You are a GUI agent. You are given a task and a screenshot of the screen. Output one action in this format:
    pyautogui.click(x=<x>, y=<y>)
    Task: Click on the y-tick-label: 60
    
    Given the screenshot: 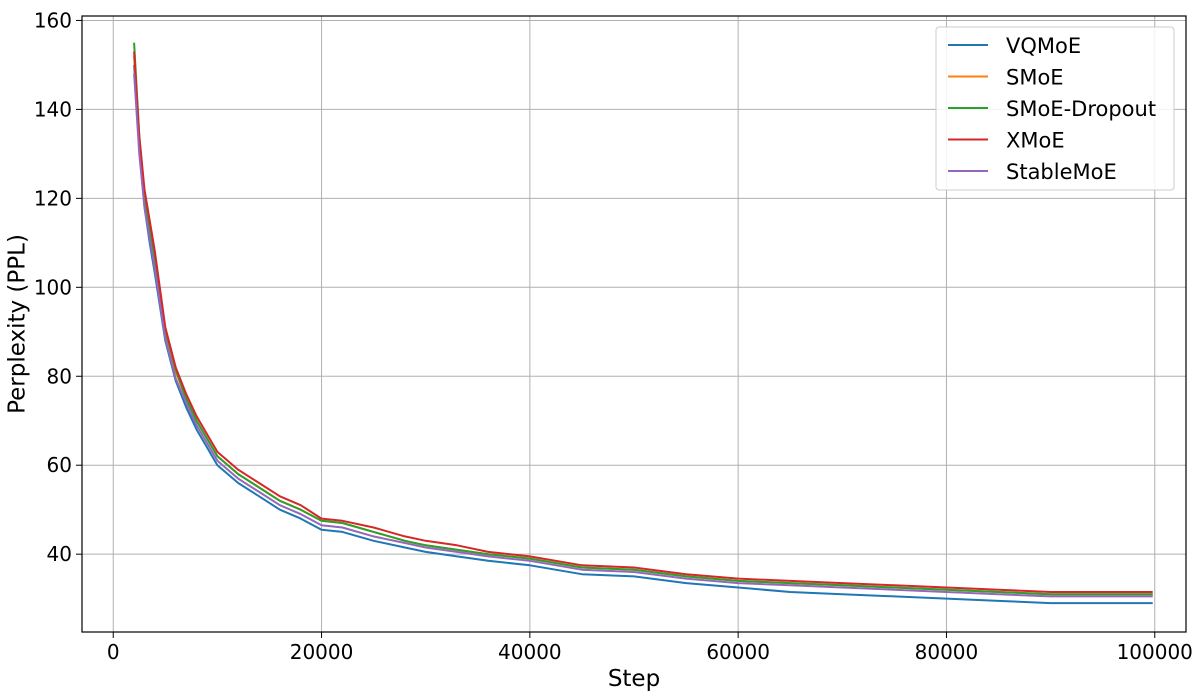 What is the action you would take?
    pyautogui.click(x=59, y=465)
    